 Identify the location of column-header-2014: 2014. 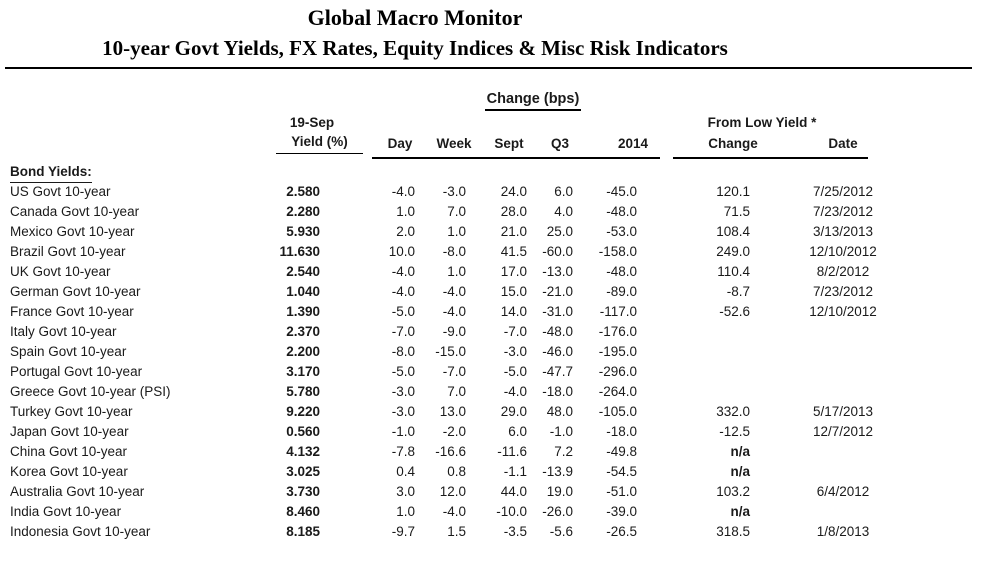
(633, 143).